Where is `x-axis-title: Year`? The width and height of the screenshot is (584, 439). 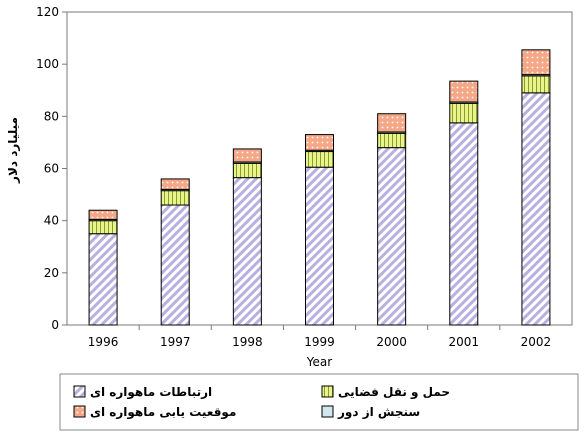 x-axis-title: Year is located at coordinates (319, 362).